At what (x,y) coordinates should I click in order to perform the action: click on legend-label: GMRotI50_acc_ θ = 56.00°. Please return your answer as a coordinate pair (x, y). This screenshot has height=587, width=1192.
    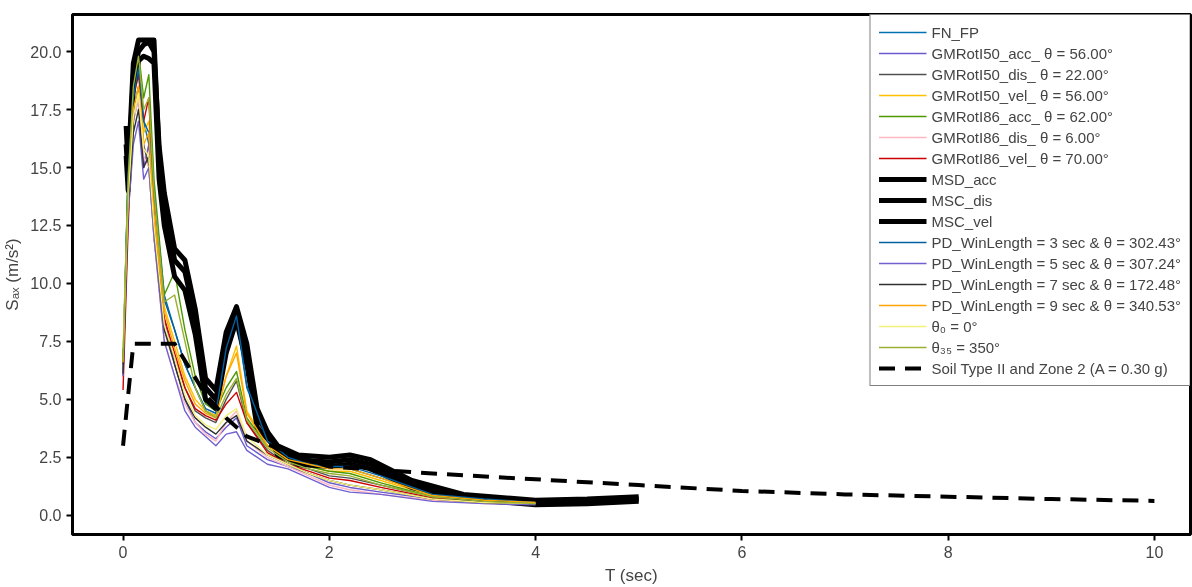
    Looking at the image, I should click on (1022, 53).